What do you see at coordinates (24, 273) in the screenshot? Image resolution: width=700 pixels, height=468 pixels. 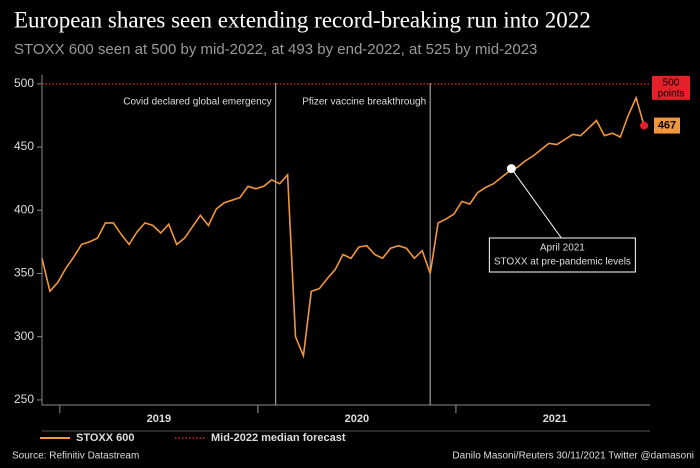 I see `y-tick-label: 350` at bounding box center [24, 273].